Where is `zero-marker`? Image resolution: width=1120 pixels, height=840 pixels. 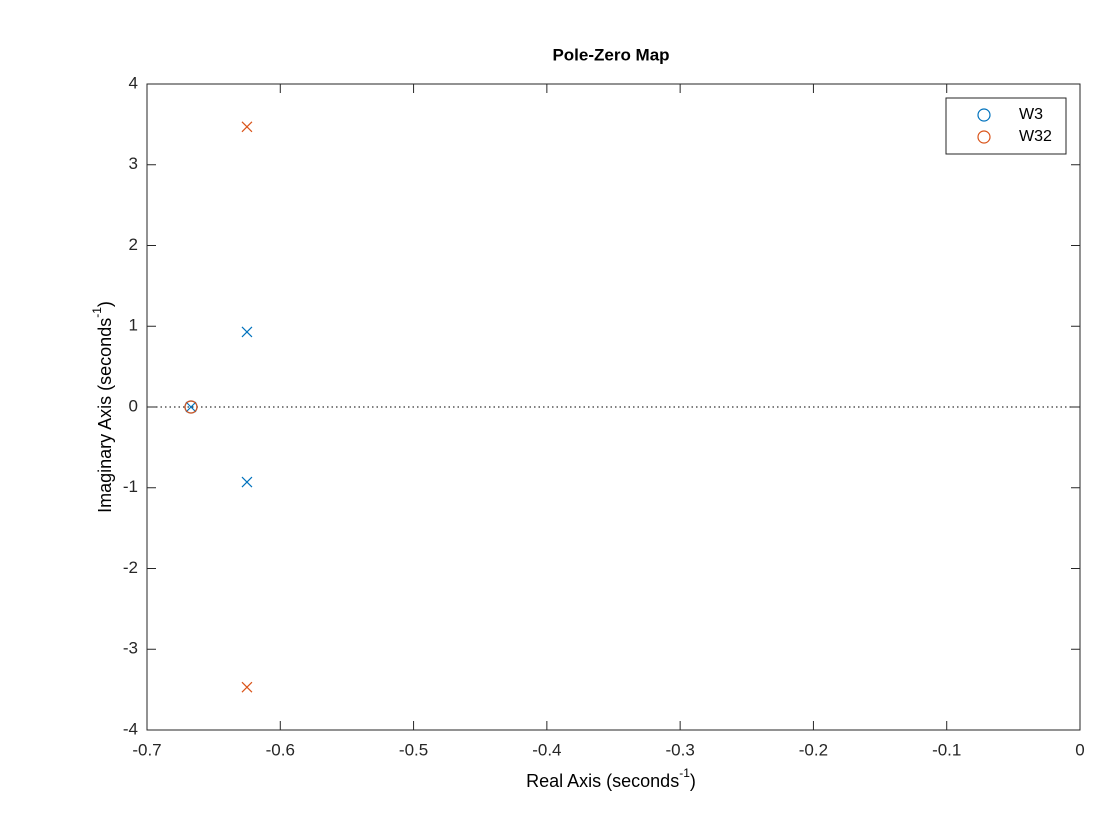
zero-marker is located at coordinates (191, 407).